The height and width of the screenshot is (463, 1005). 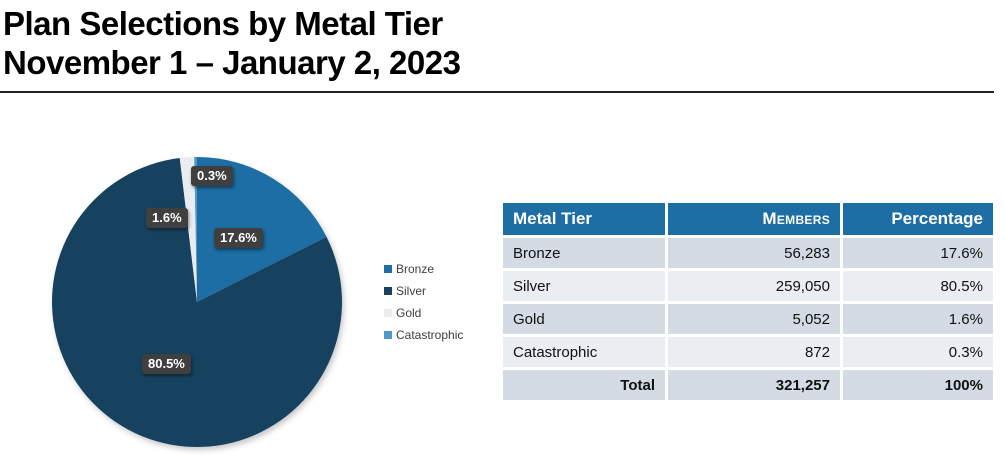 What do you see at coordinates (167, 218) in the screenshot?
I see `data-label-gold: 1.6%` at bounding box center [167, 218].